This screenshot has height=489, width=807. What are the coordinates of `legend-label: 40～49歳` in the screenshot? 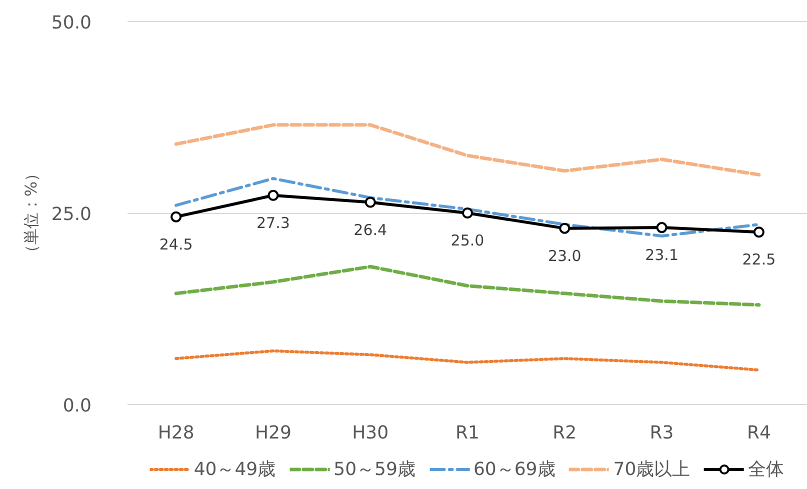 It's located at (235, 469).